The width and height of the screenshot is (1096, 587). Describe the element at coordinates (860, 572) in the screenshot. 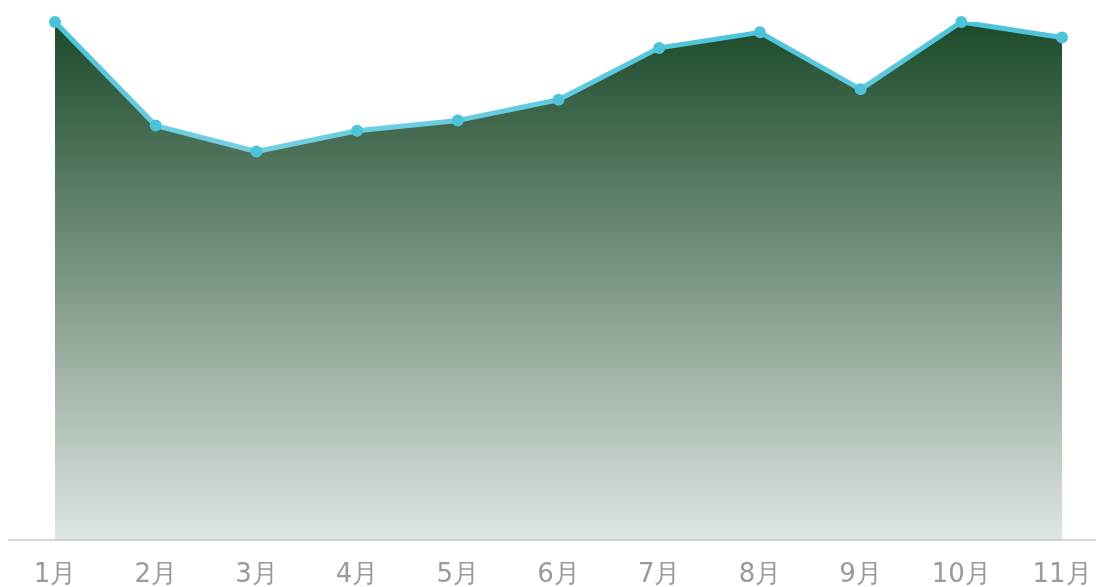

I see `x-tick-label: 9月` at that location.